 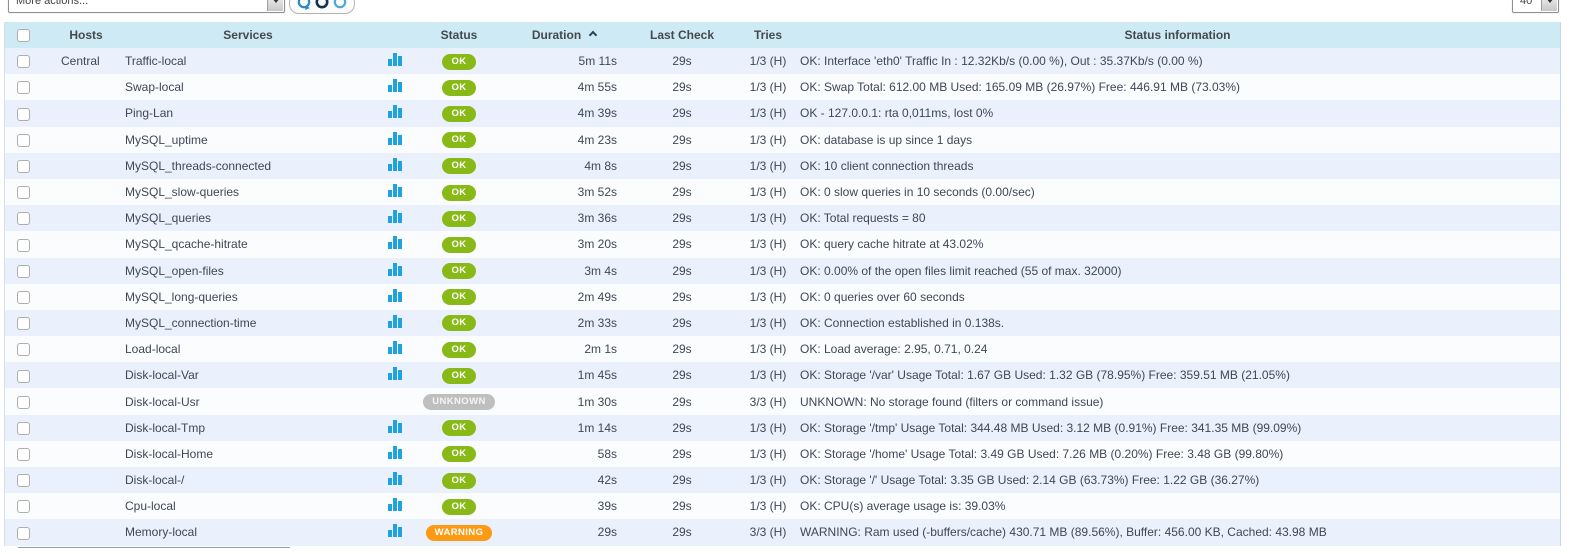 I want to click on service-name: MySQL_qcache-hitrate, so click(x=186, y=244).